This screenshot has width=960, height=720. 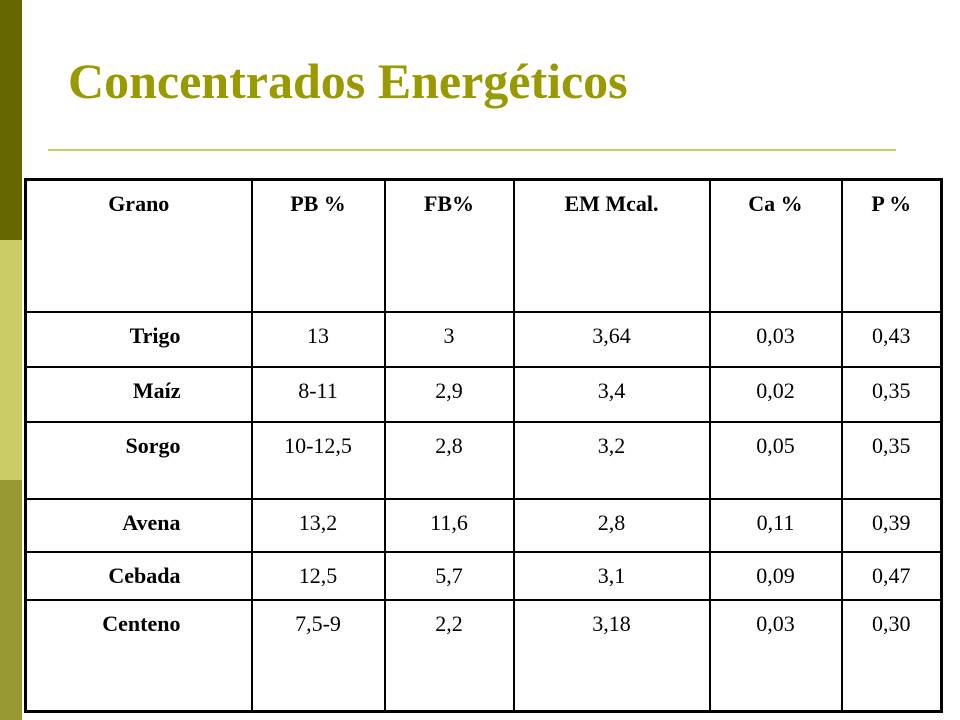 What do you see at coordinates (891, 245) in the screenshot?
I see `column-header: P %` at bounding box center [891, 245].